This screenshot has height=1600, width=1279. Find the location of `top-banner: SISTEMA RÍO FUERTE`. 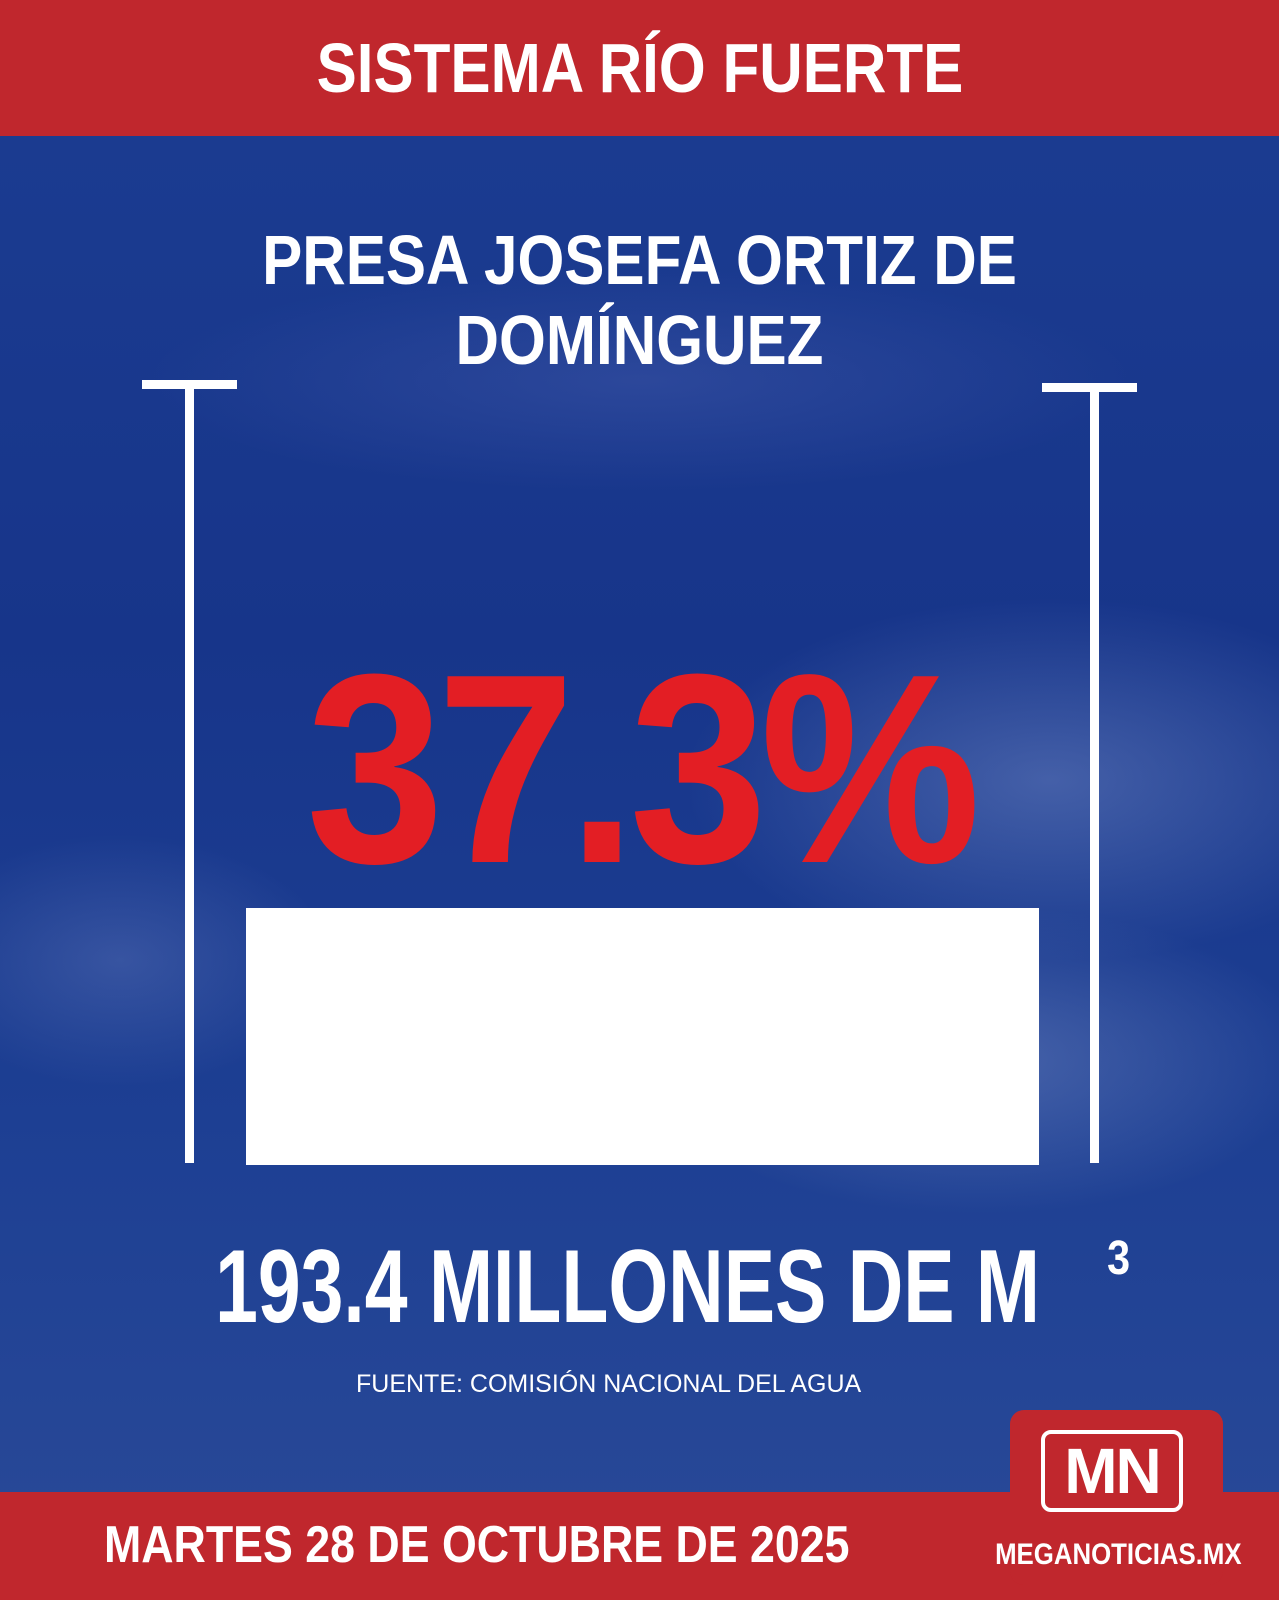

top-banner: SISTEMA RÍO FUERTE is located at coordinates (639, 68).